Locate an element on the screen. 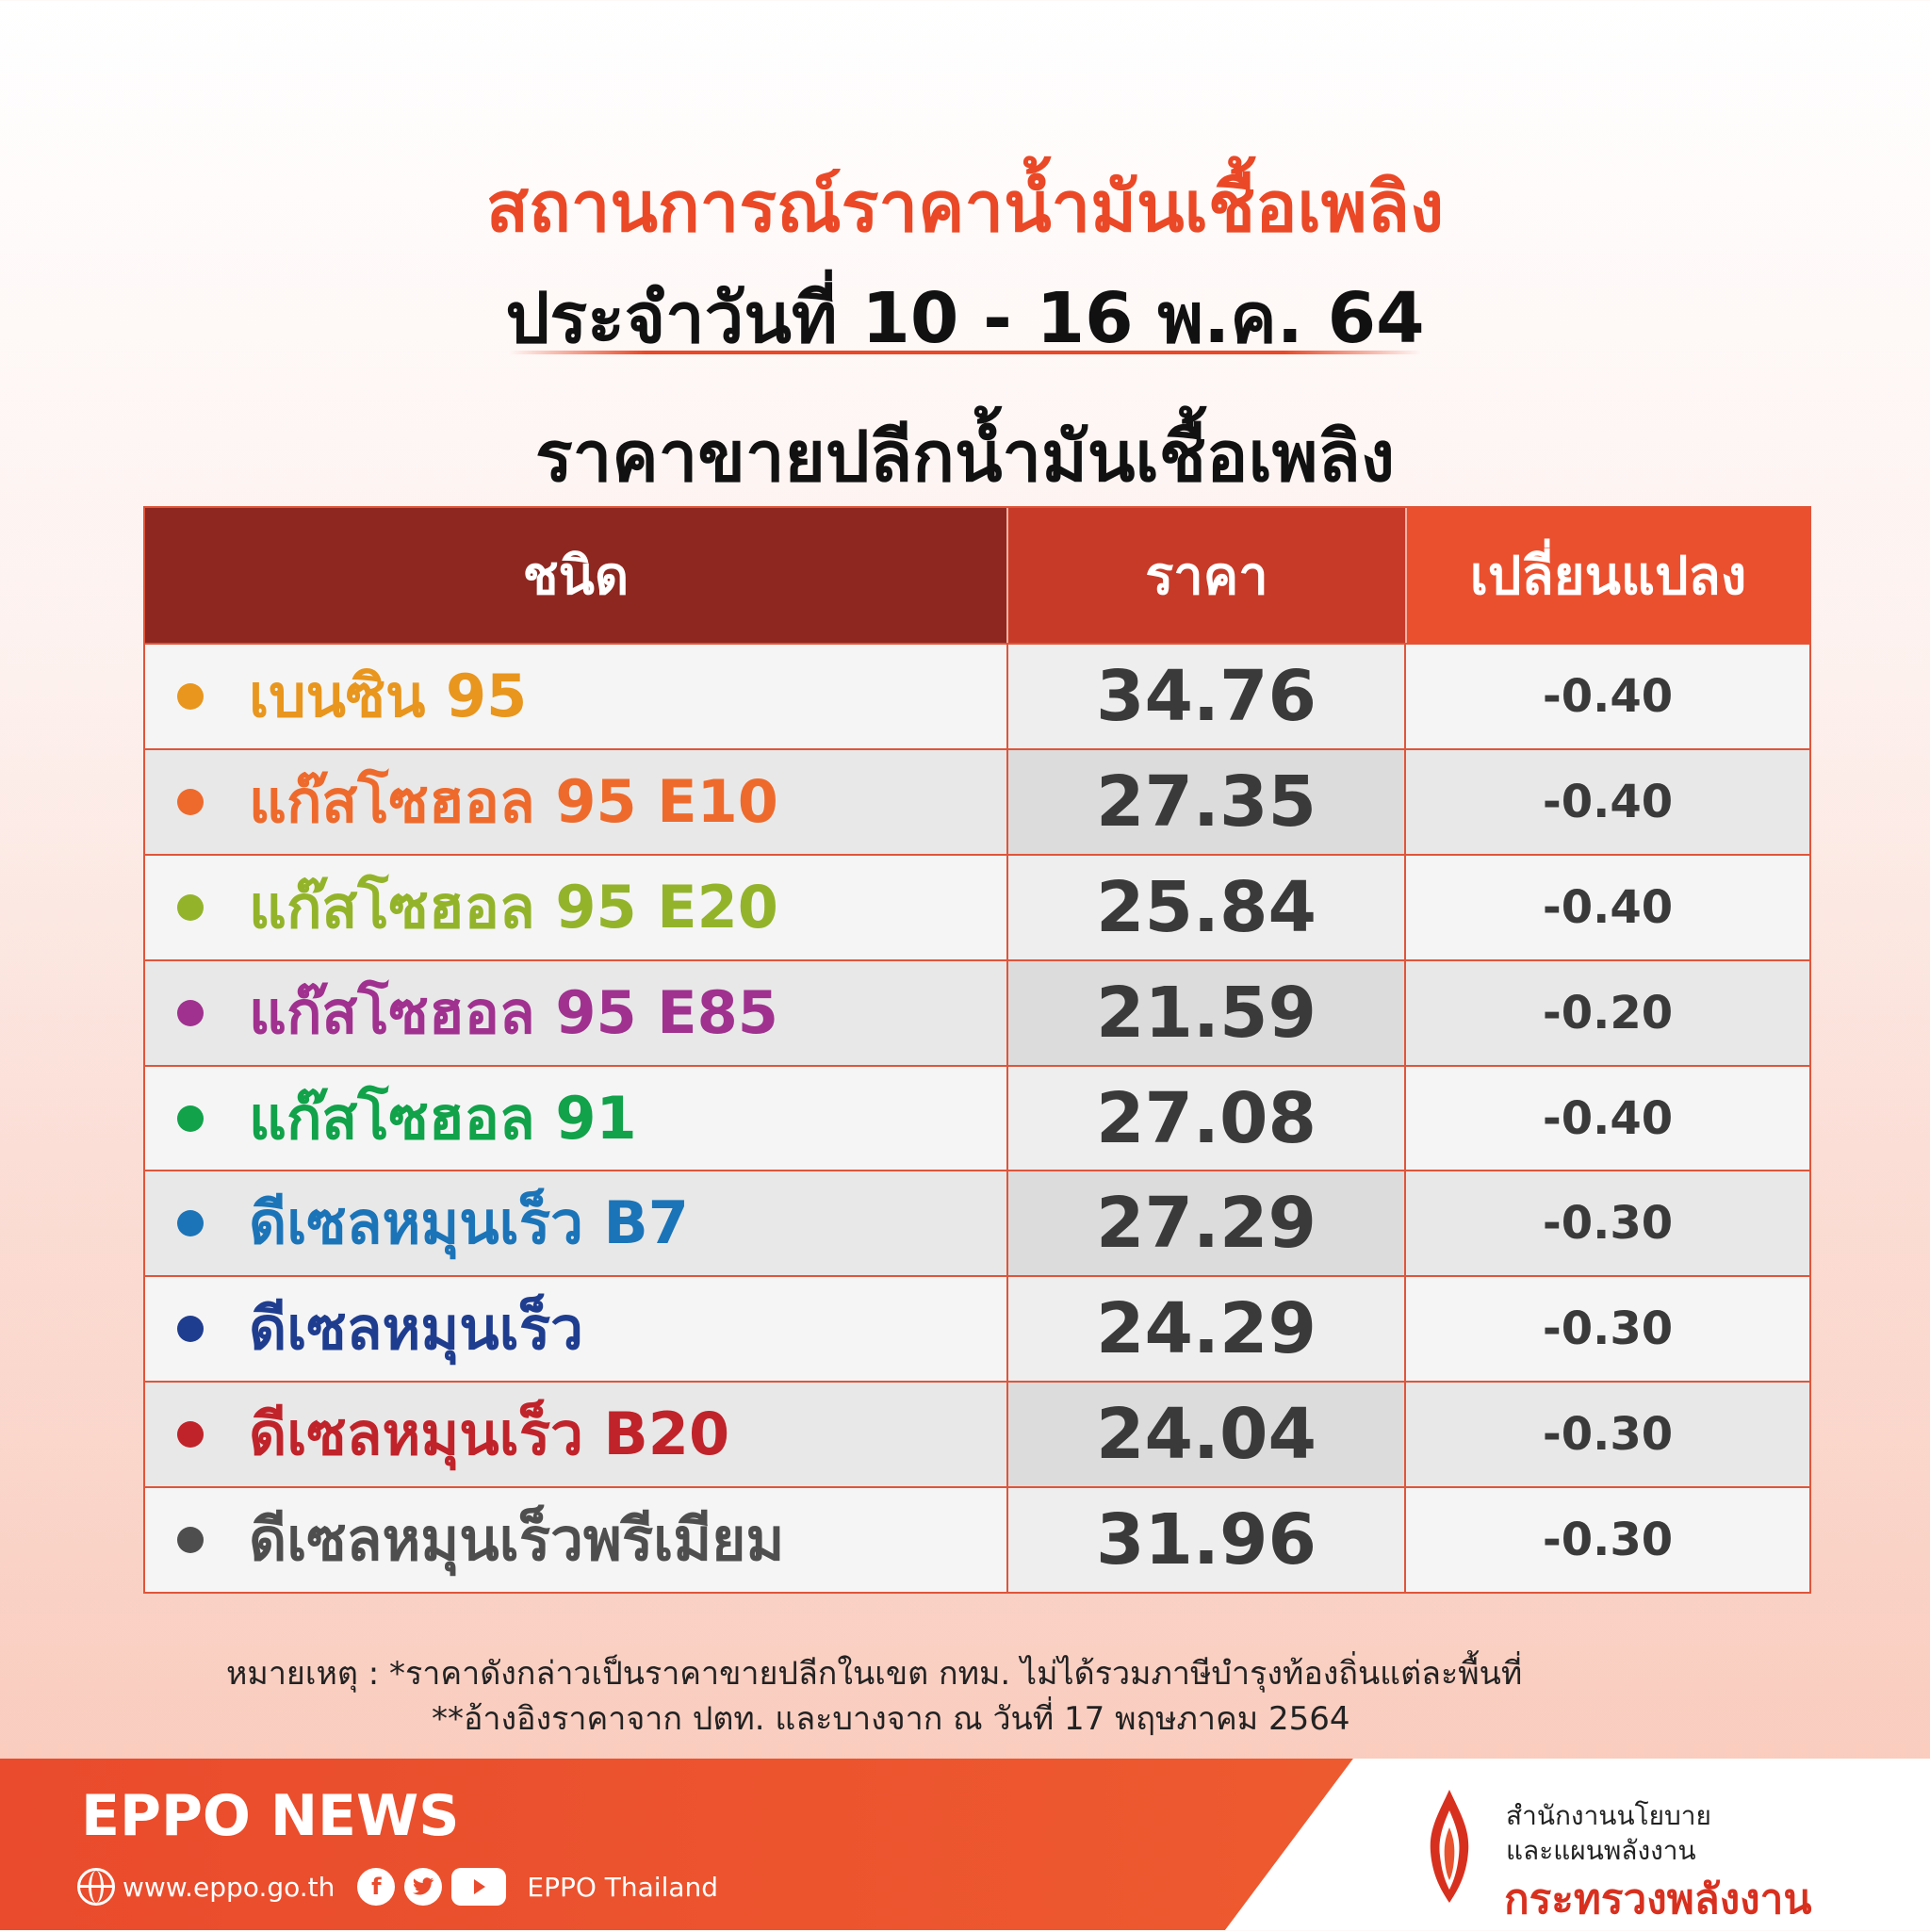  price-cell: 21.59 is located at coordinates (1207, 1012).